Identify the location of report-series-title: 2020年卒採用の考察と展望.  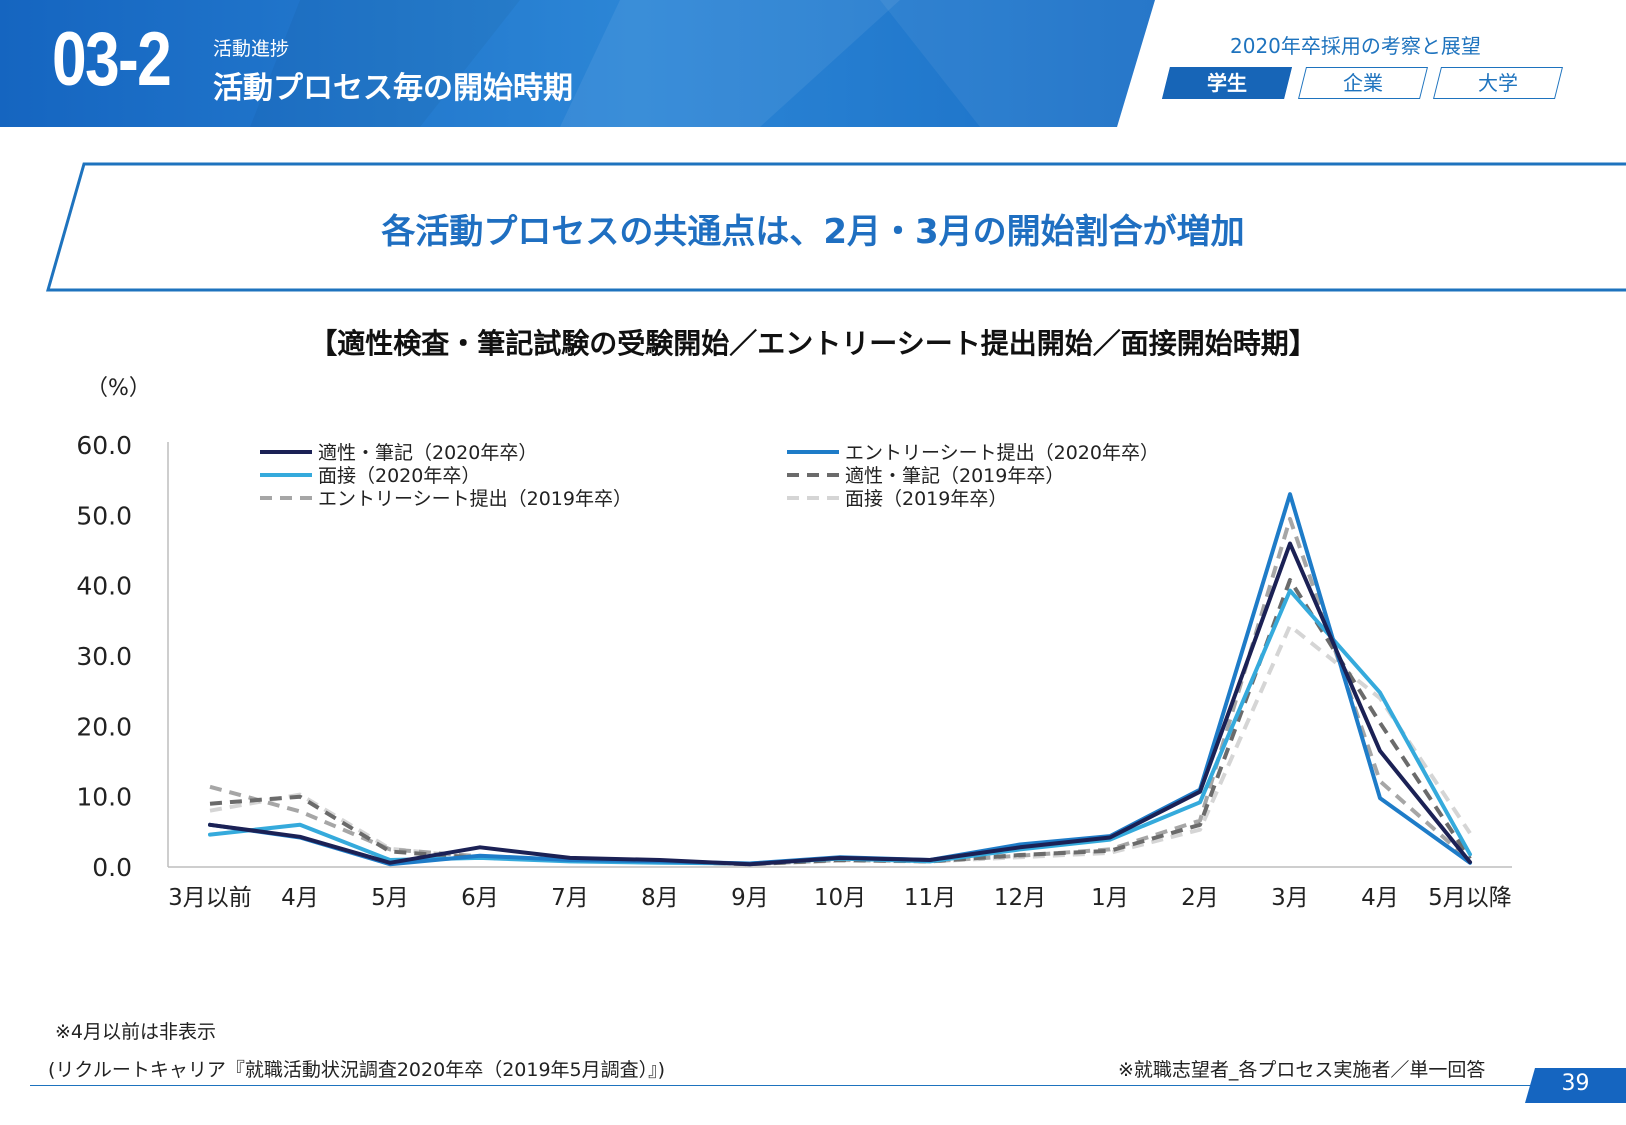
(1355, 46).